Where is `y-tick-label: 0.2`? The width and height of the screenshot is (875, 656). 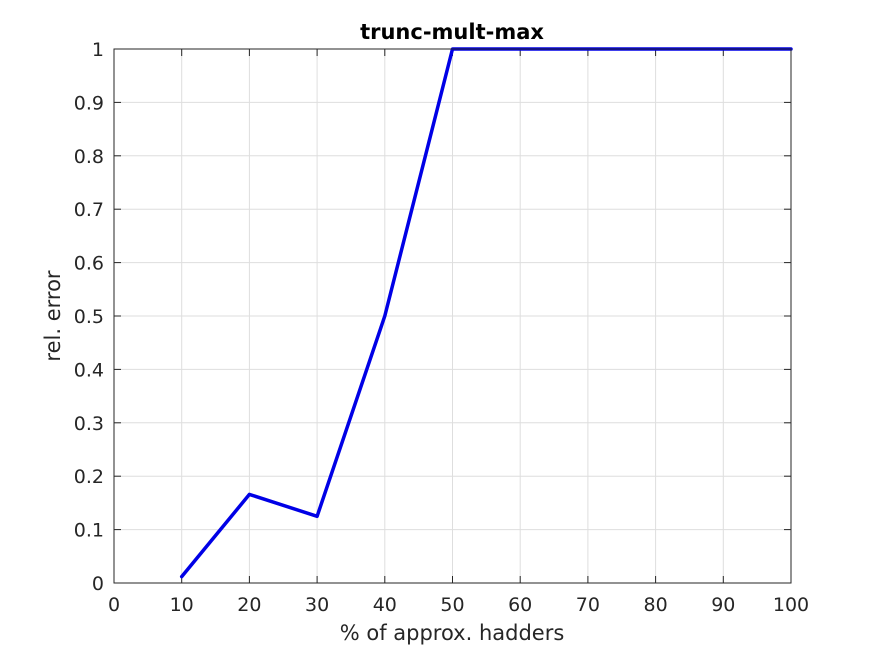
y-tick-label: 0.2 is located at coordinates (89, 477).